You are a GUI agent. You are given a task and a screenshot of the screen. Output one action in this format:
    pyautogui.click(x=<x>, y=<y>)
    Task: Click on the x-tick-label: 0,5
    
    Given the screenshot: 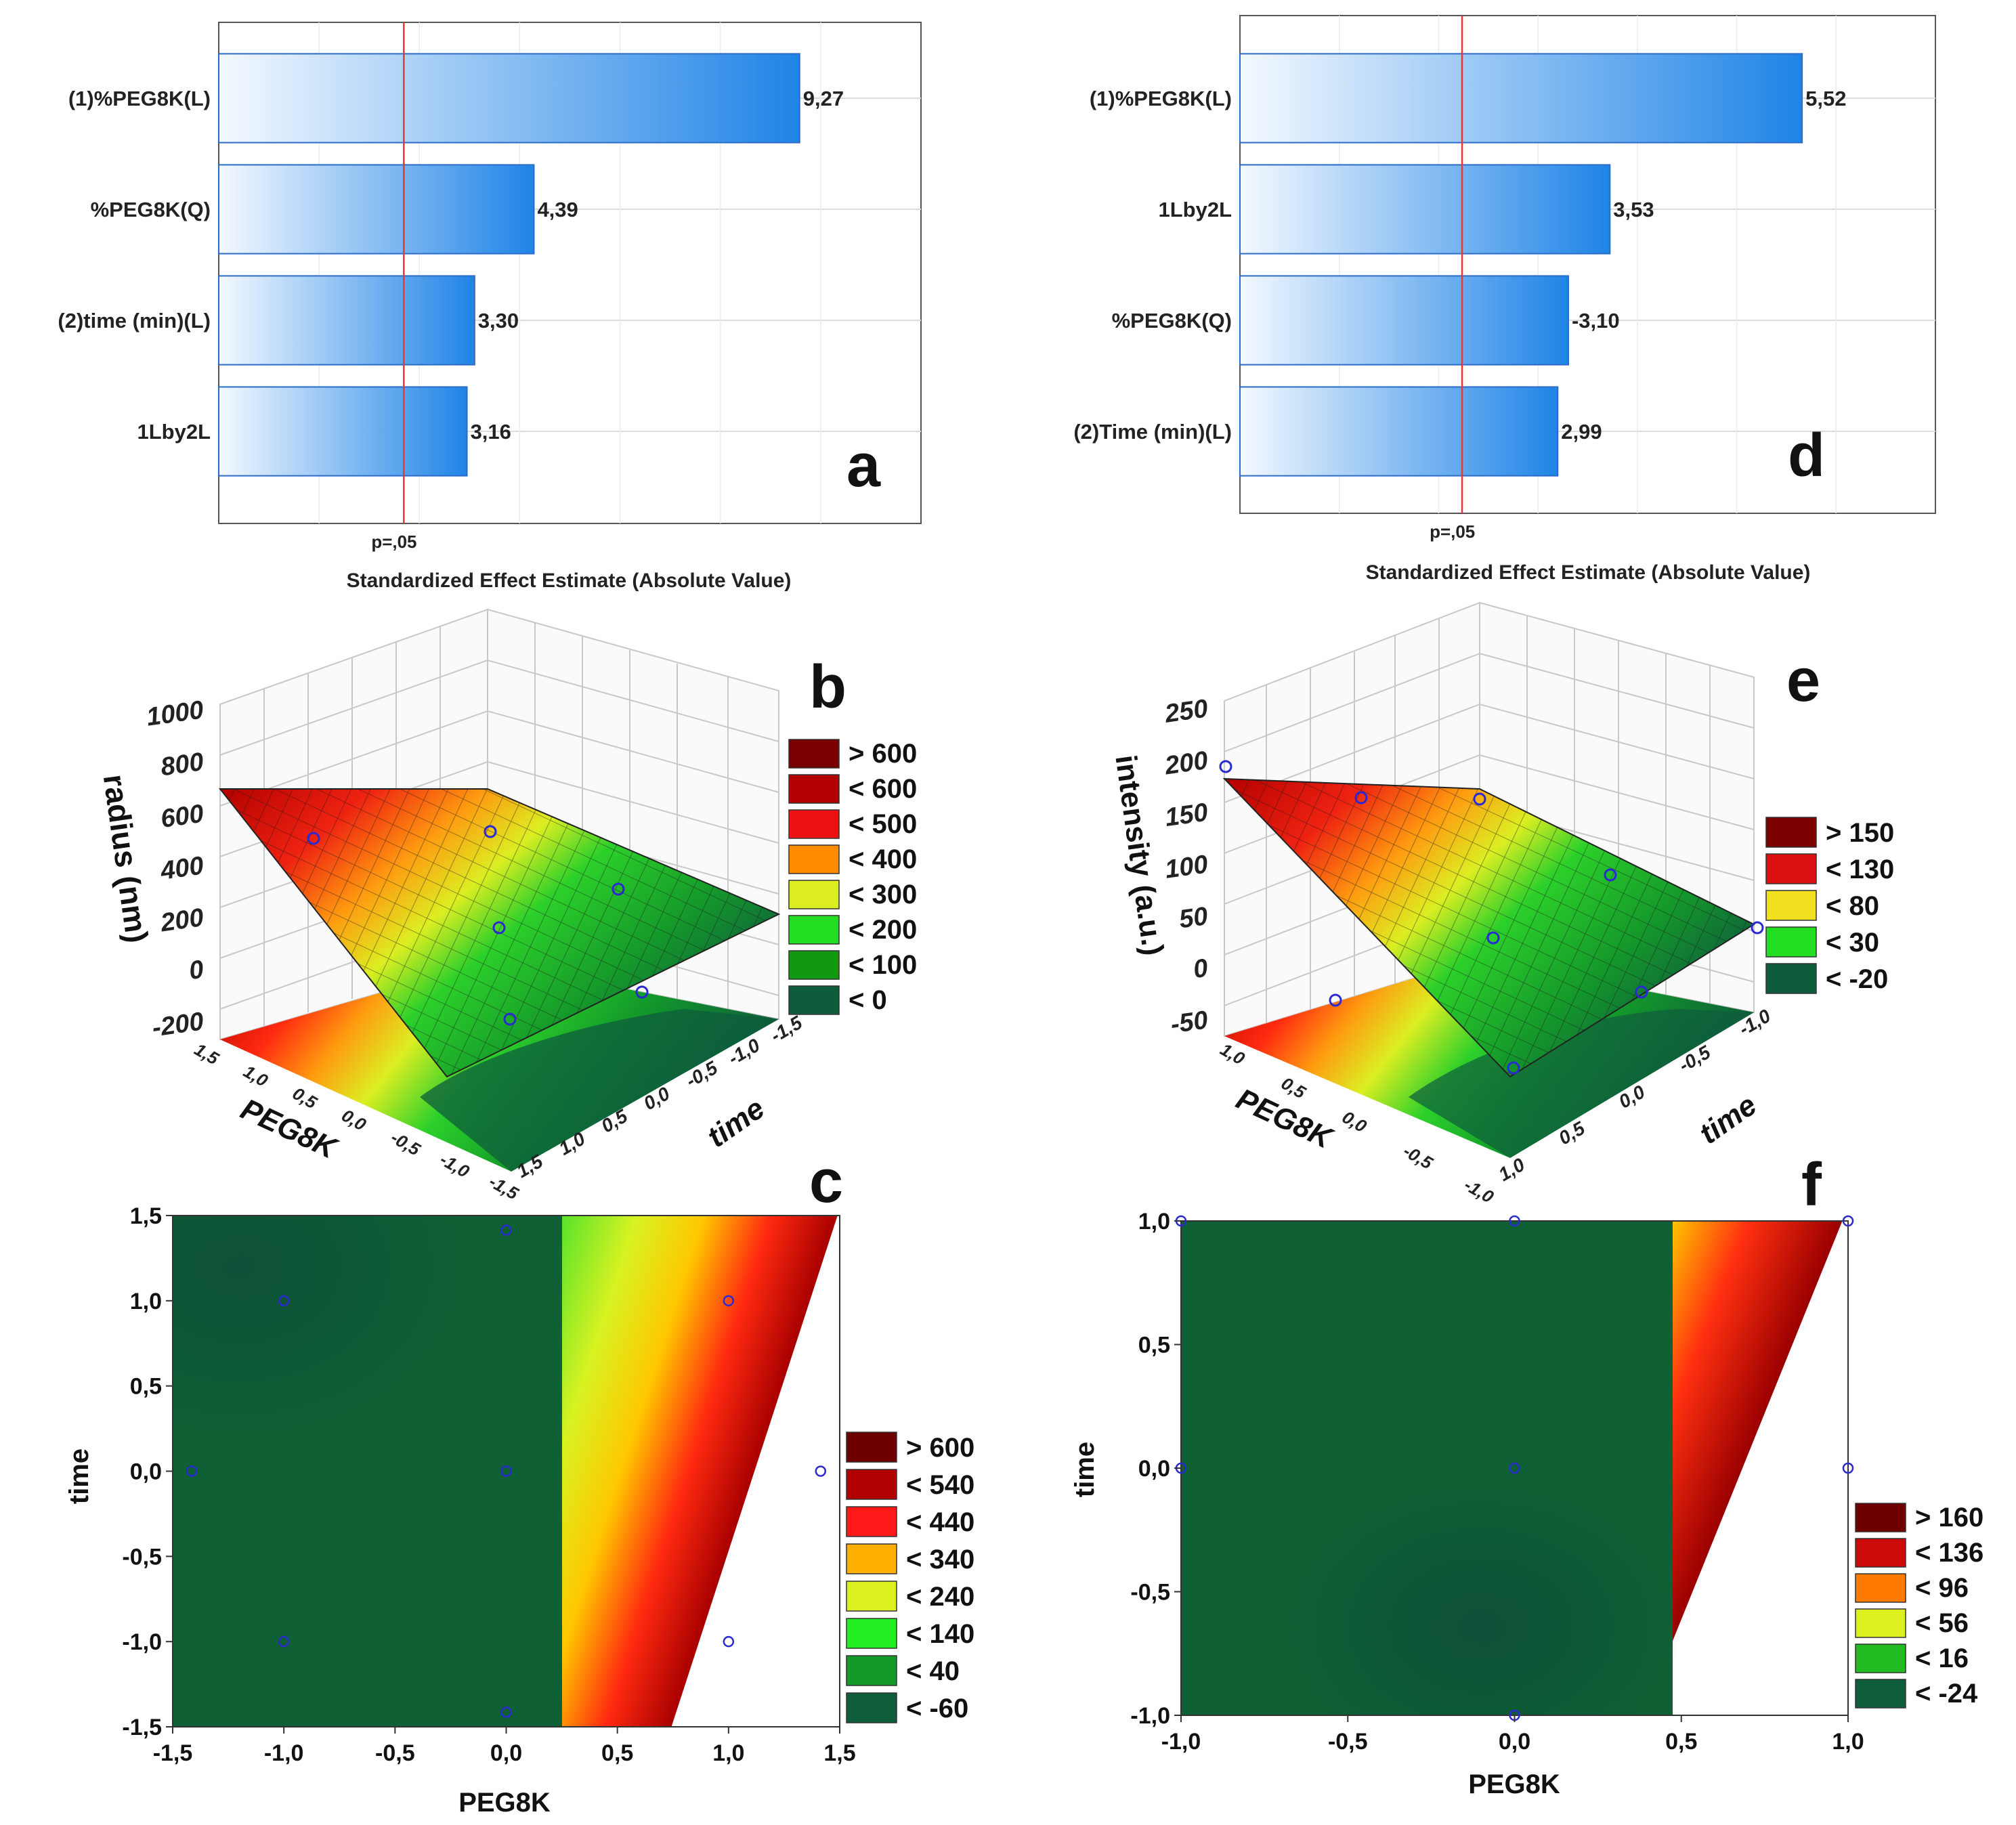 What is the action you would take?
    pyautogui.click(x=1294, y=1087)
    